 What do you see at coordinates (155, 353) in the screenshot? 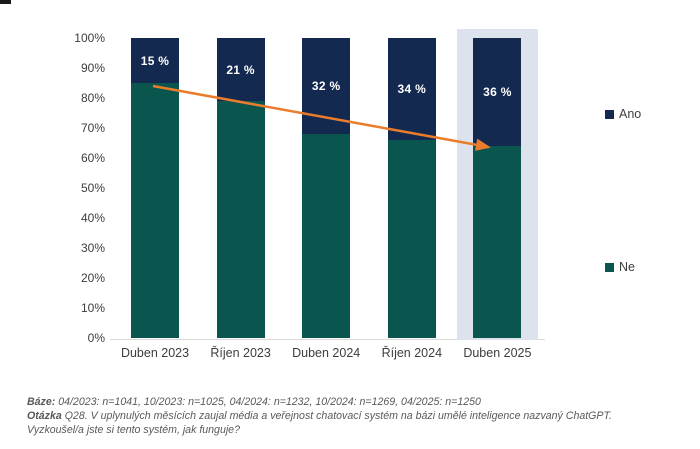
I see `x-tick-label: Duben 2023` at bounding box center [155, 353].